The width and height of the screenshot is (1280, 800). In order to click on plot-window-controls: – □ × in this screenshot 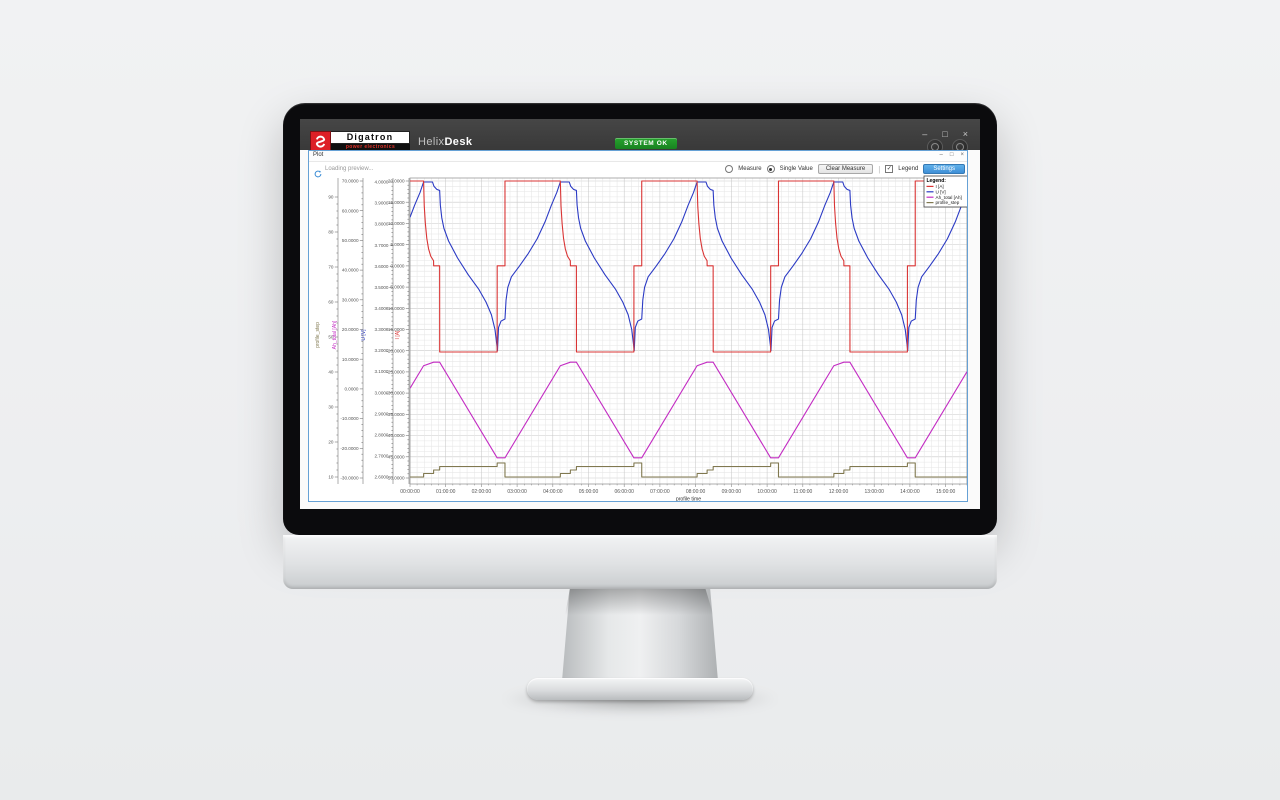, I will do `click(952, 155)`.